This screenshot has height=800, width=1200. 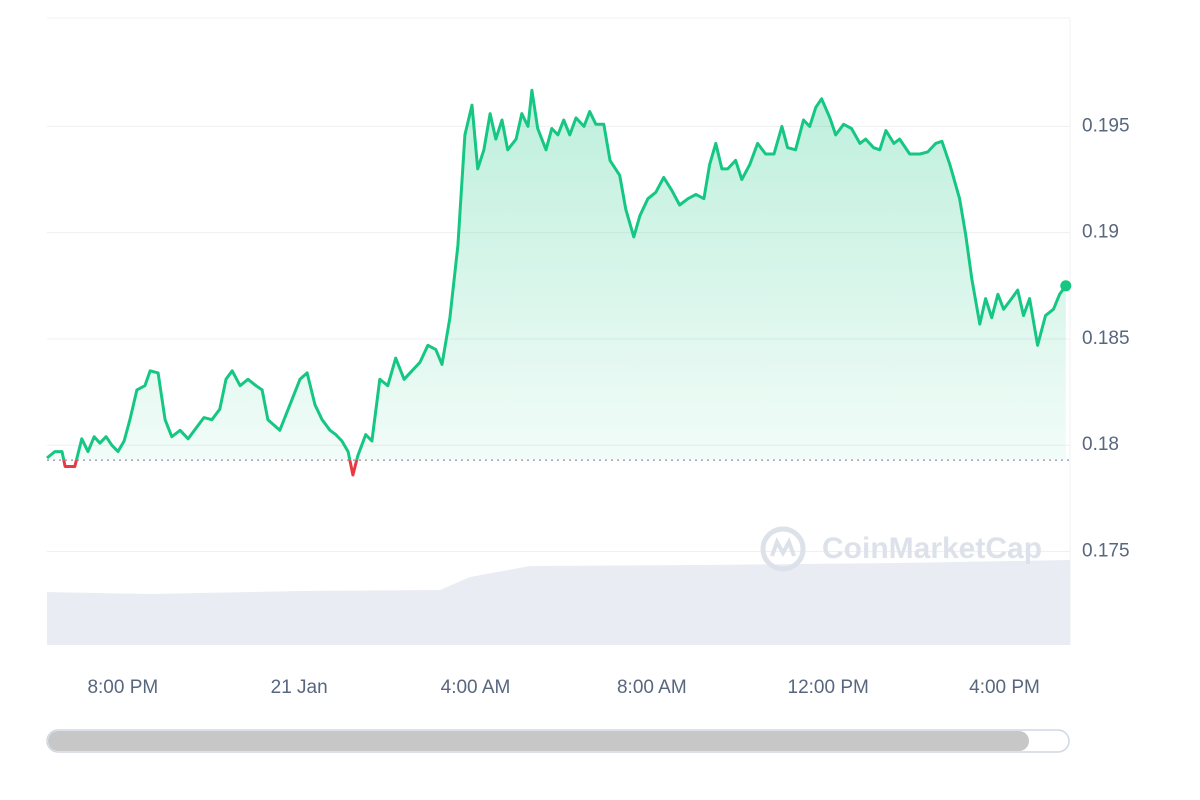 I want to click on scrollbar-thumb, so click(x=538, y=741).